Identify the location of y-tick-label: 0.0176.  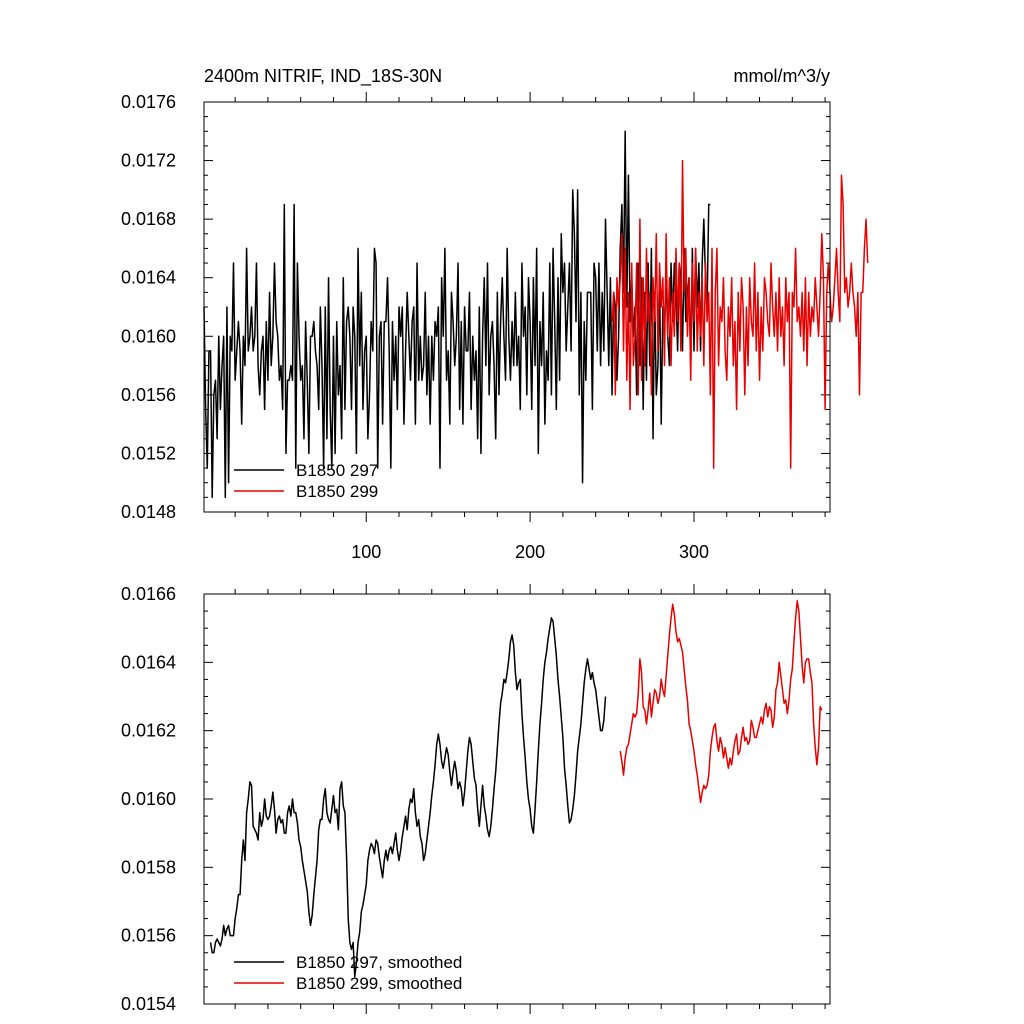
(148, 102).